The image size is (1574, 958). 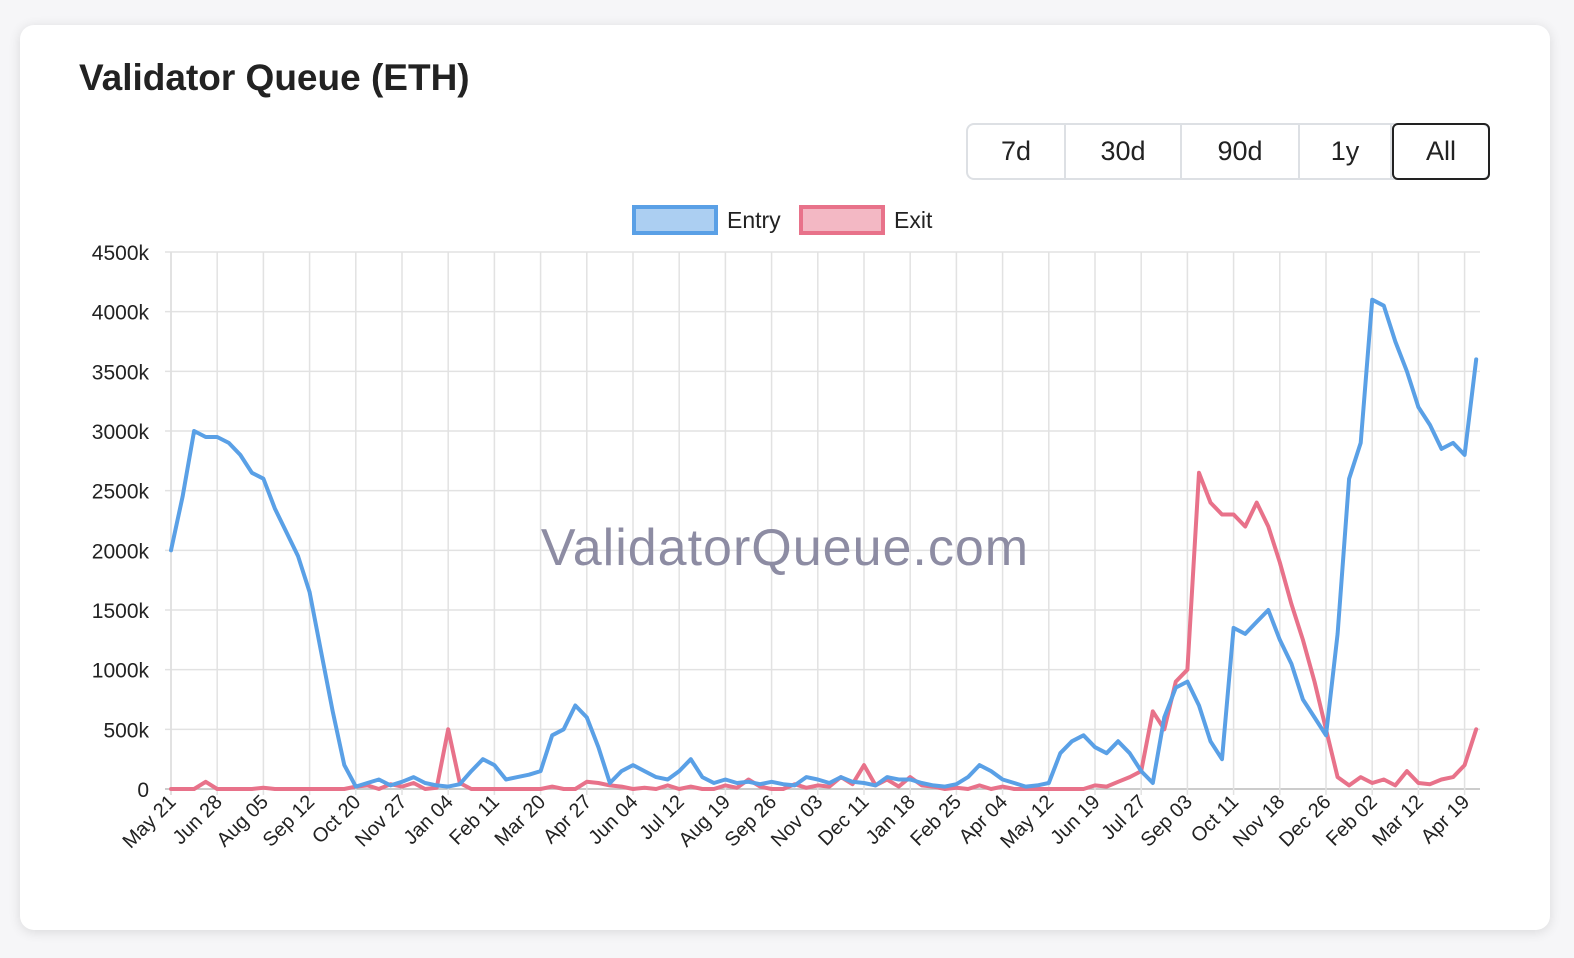 I want to click on range-button: 1y, so click(x=1346, y=151).